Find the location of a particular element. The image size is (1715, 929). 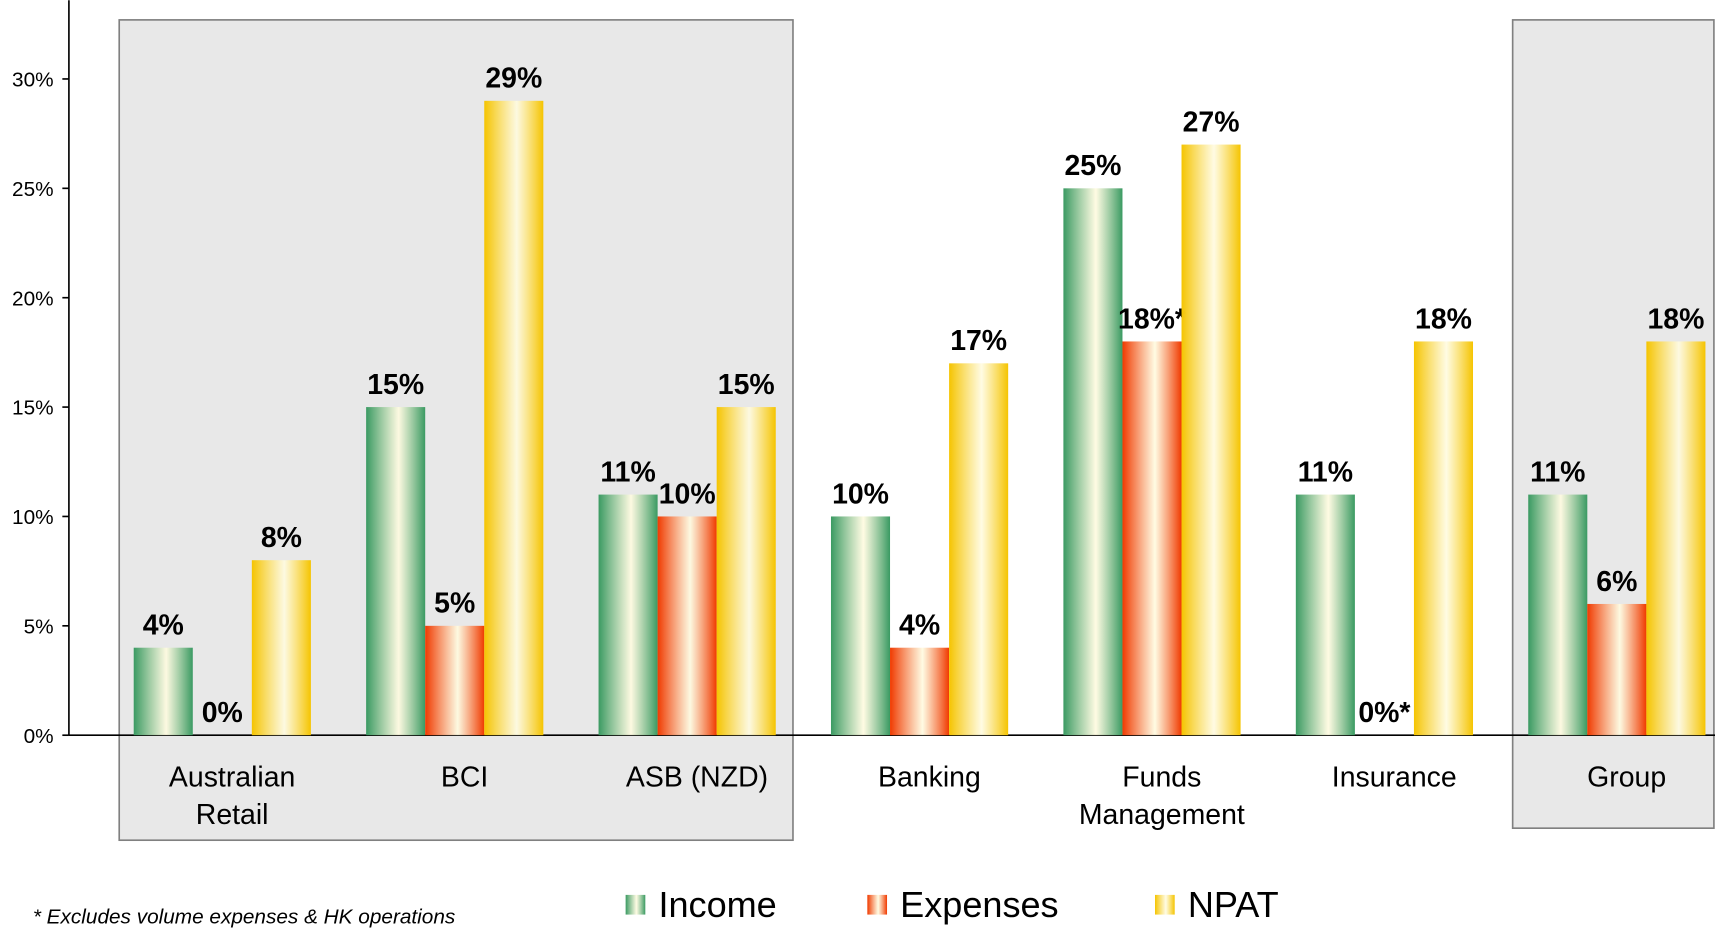

x-label-box: Funds Management is located at coordinates (1161, 795).